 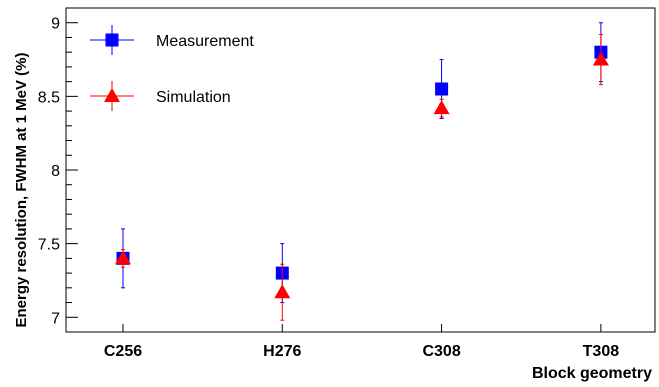 I want to click on y-tick-label: 7, so click(x=55, y=318).